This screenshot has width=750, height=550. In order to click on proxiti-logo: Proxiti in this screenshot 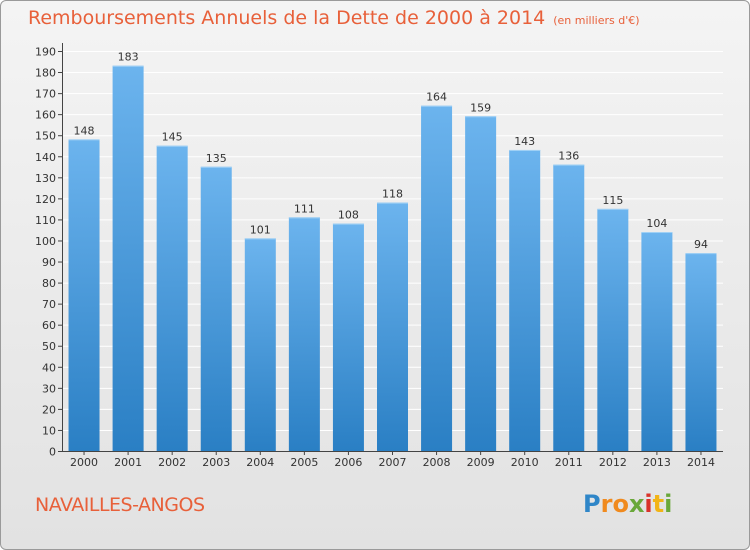, I will do `click(628, 504)`.